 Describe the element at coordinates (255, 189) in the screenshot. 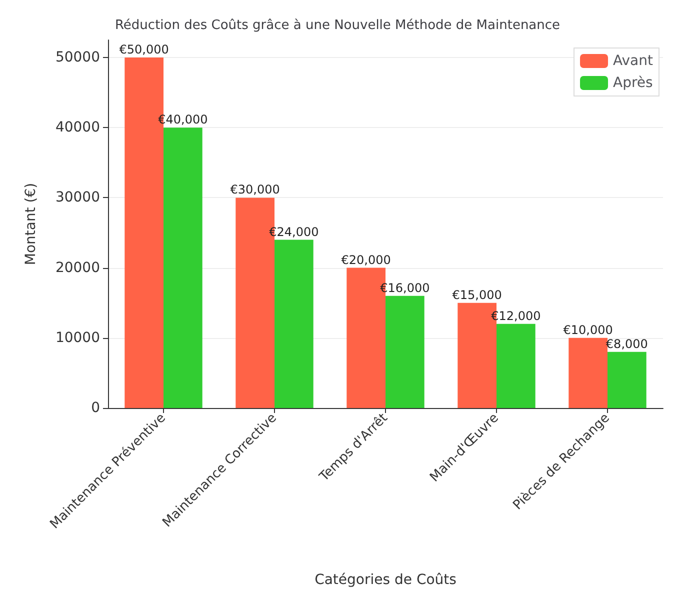

I see `data-label: €30,000` at that location.